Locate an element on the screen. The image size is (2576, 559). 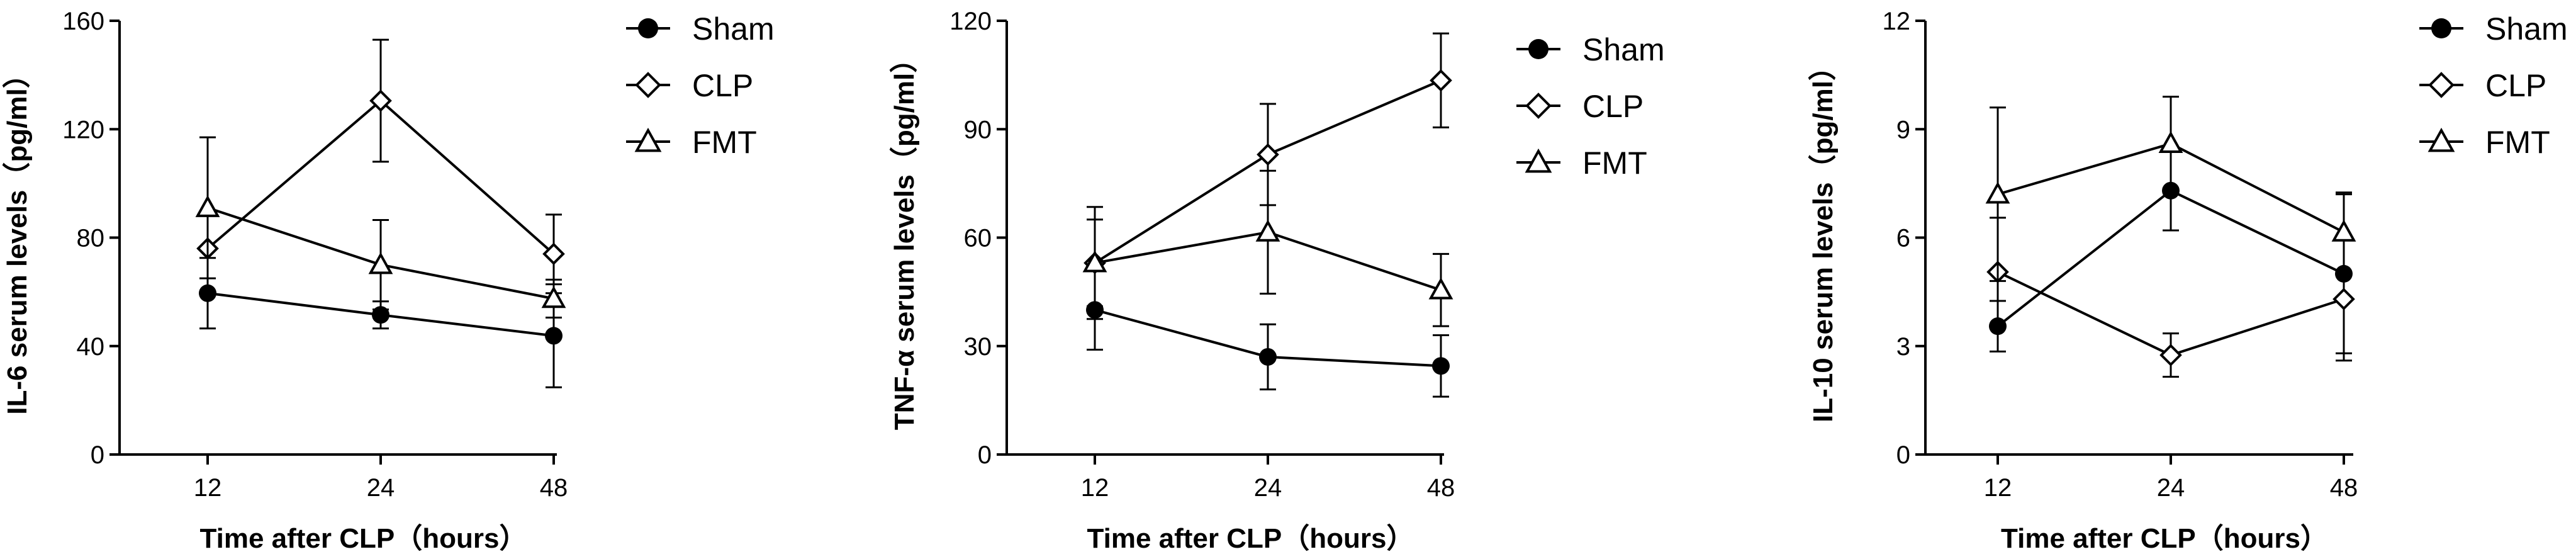
y-tick-label: 30 is located at coordinates (978, 347).